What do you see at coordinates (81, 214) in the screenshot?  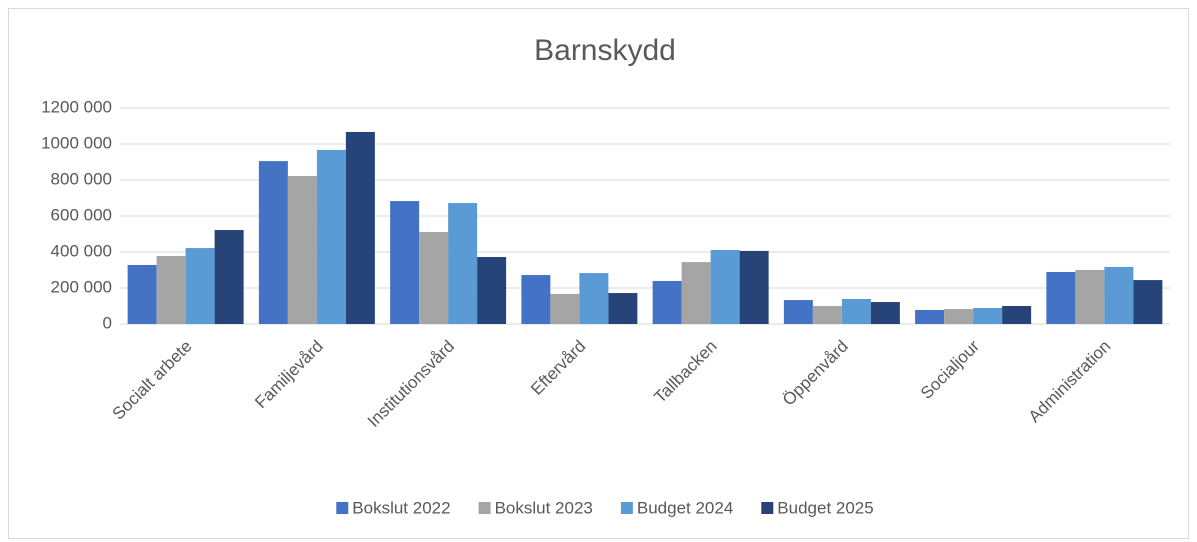 I see `y-tick-label: 600 000` at bounding box center [81, 214].